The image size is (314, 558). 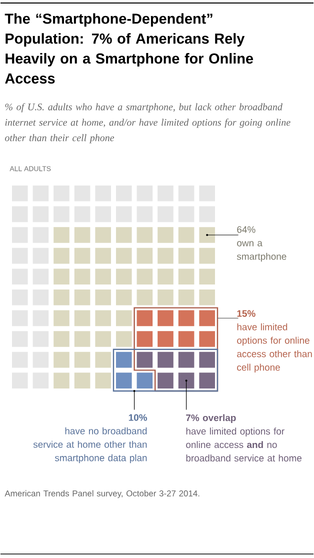 I want to click on data-label: 64%, so click(x=246, y=229).